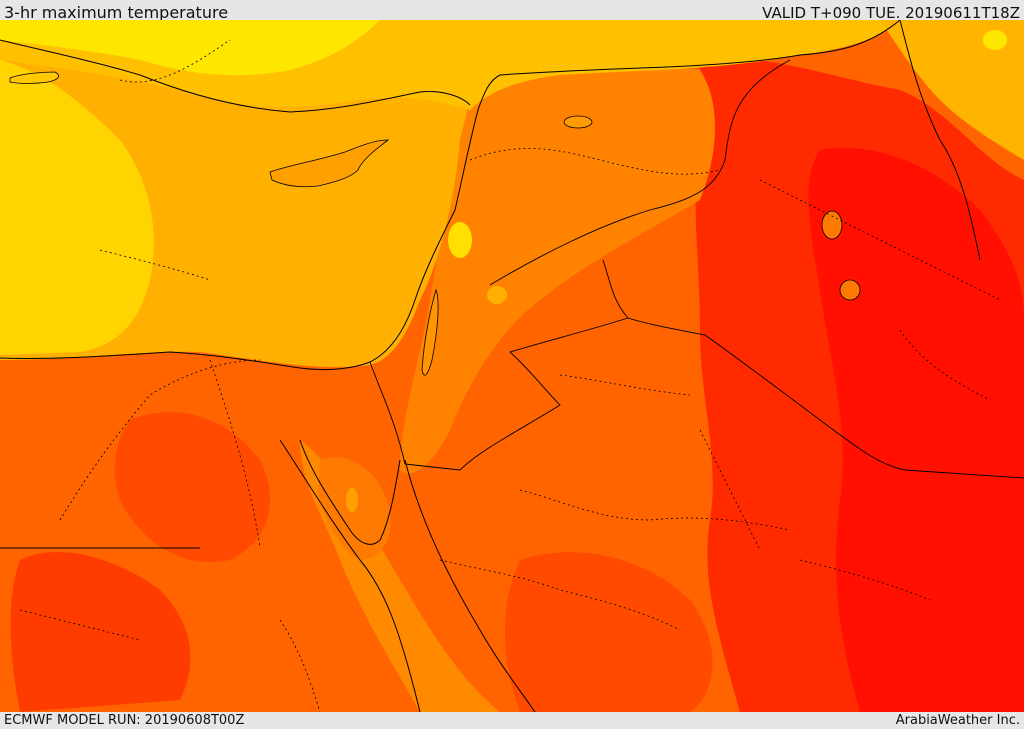 The image size is (1024, 729). I want to click on hot-patch-sinai-south, so click(192, 487).